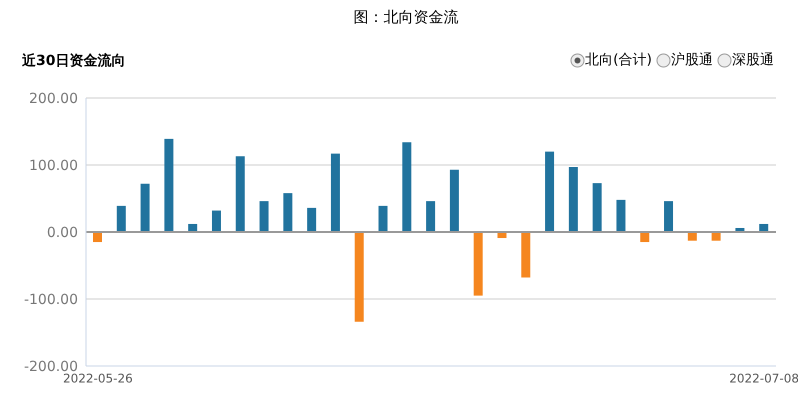 The height and width of the screenshot is (406, 812). Describe the element at coordinates (692, 60) in the screenshot. I see `text: 沪股通` at that location.